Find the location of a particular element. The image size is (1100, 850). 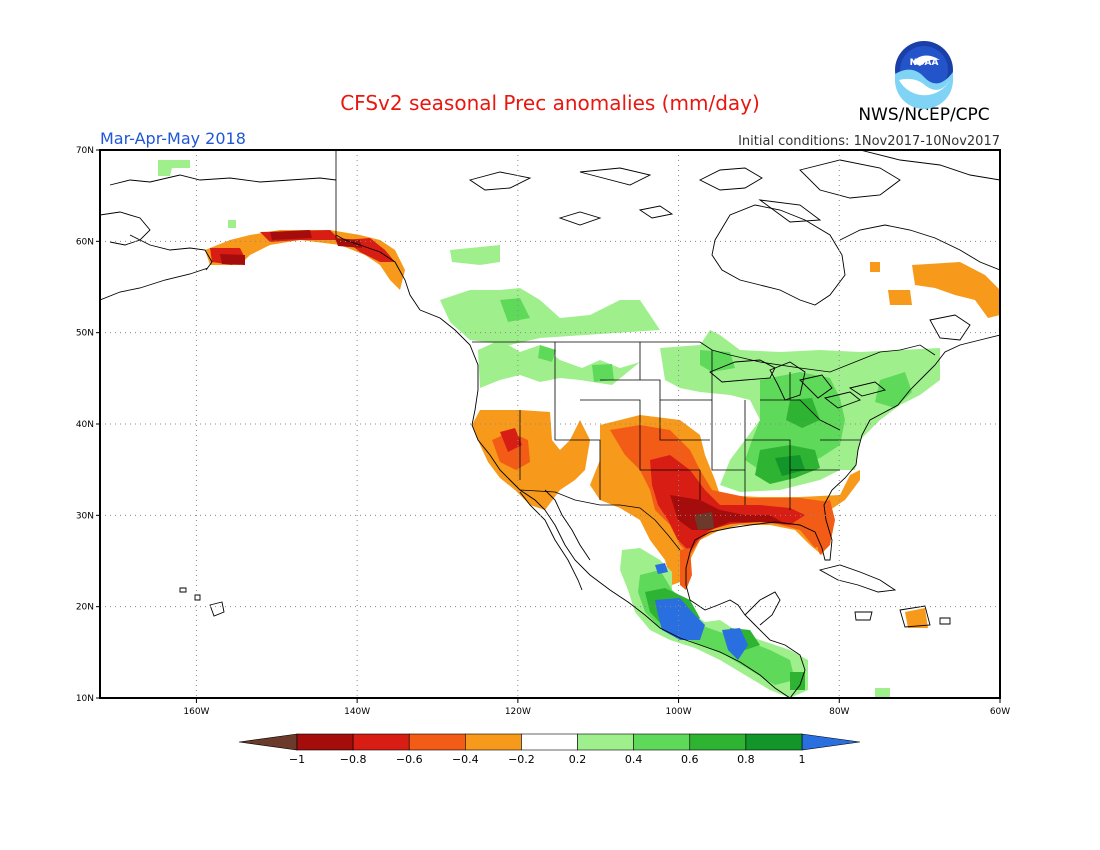

lon-tick-label: 100W is located at coordinates (679, 712).